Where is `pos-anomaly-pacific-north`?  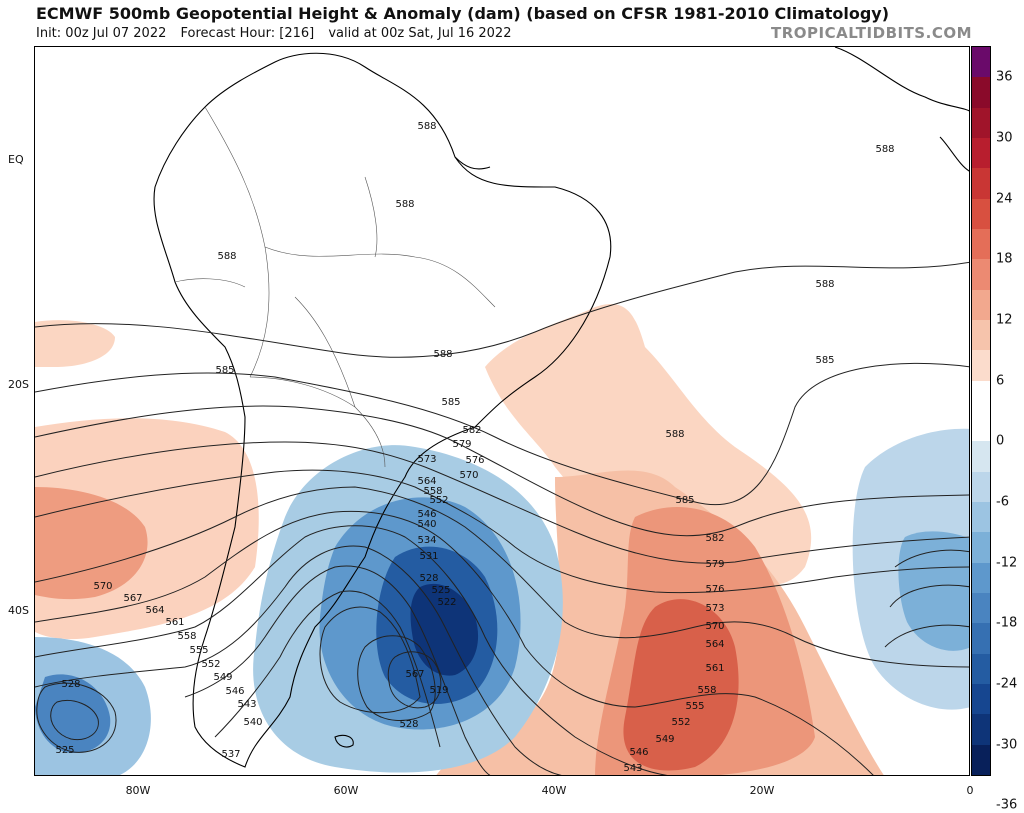 pos-anomaly-pacific-north is located at coordinates (75, 343).